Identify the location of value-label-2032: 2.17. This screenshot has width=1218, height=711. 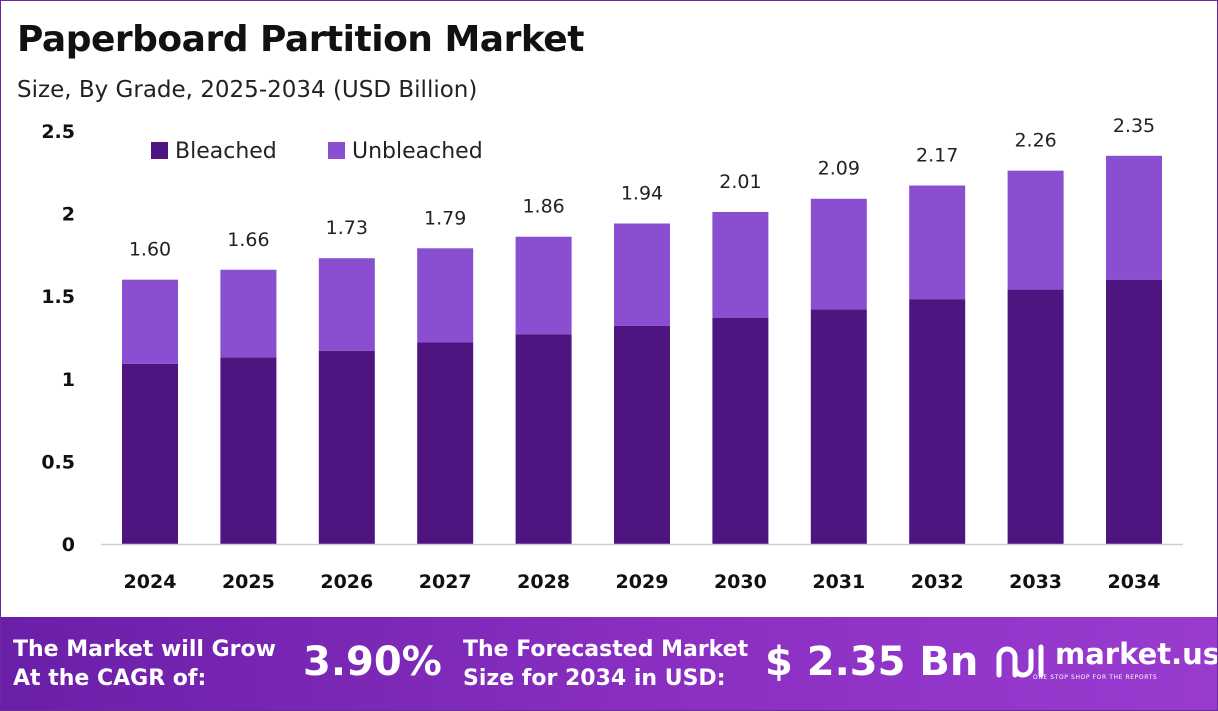
(937, 156).